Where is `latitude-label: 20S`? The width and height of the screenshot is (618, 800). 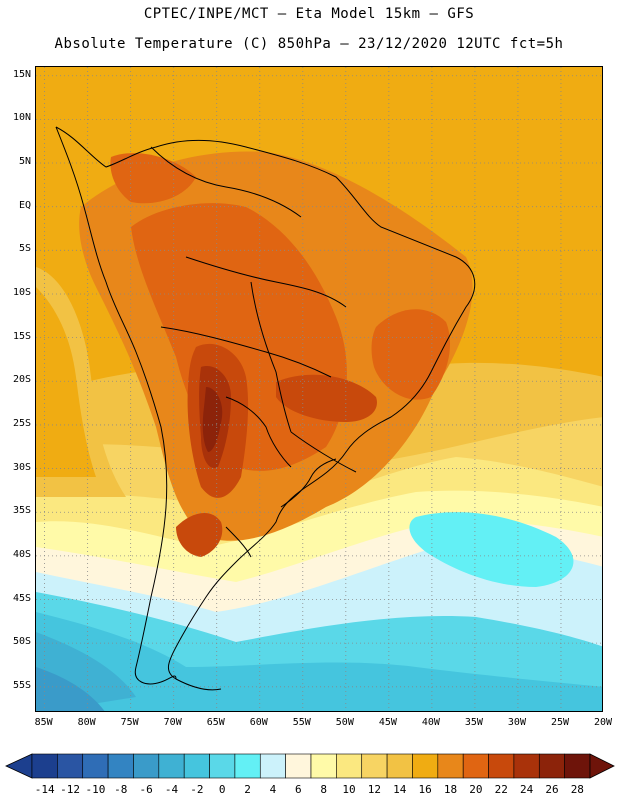
latitude-label: 20S is located at coordinates (21, 380).